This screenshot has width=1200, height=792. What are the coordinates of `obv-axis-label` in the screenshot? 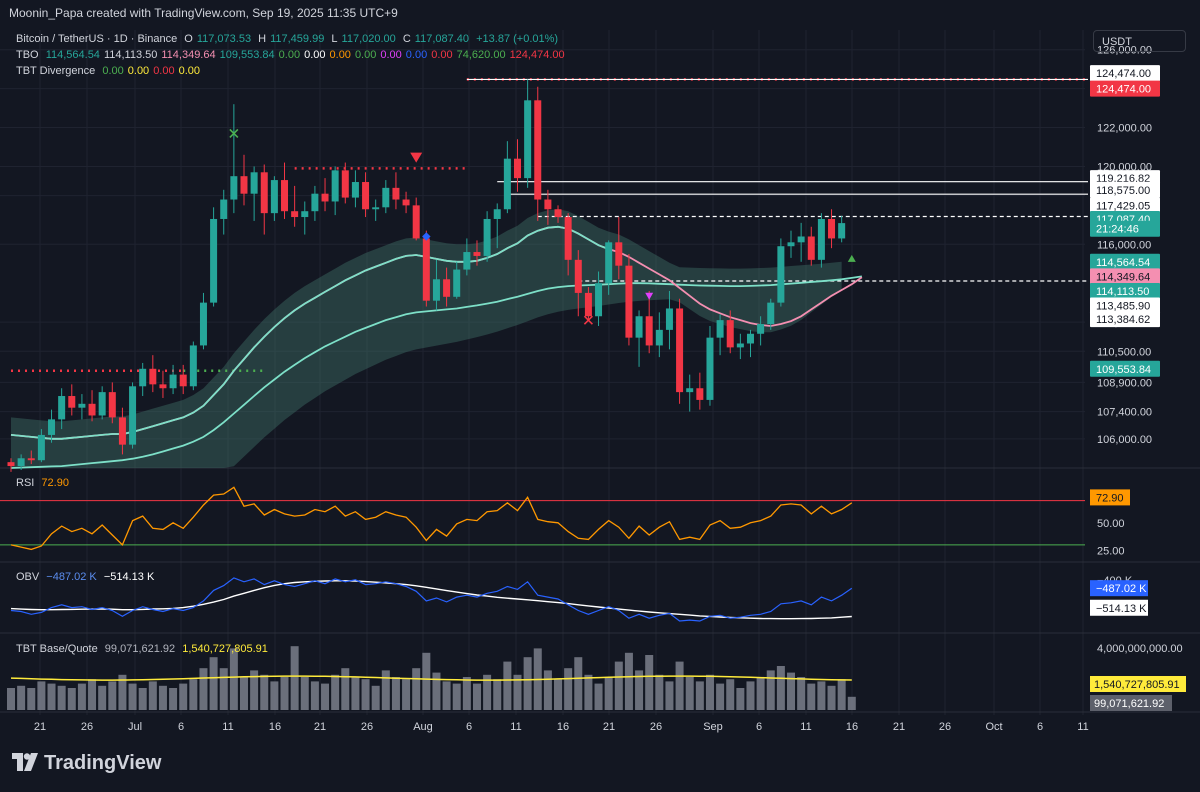 It's located at (1119, 588).